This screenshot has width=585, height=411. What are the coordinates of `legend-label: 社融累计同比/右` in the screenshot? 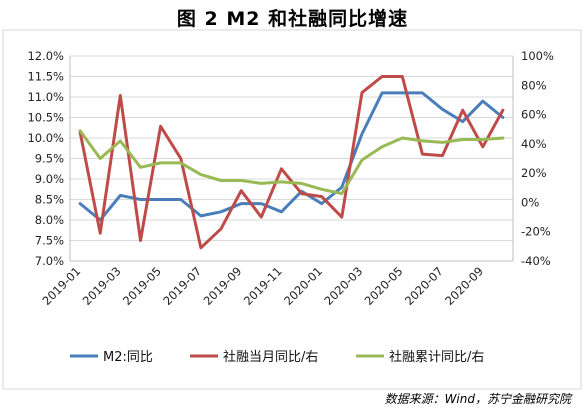 It's located at (436, 357).